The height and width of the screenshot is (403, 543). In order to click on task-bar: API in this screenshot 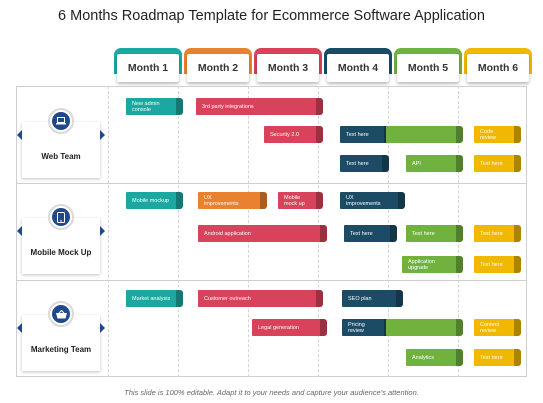, I will do `click(434, 163)`.